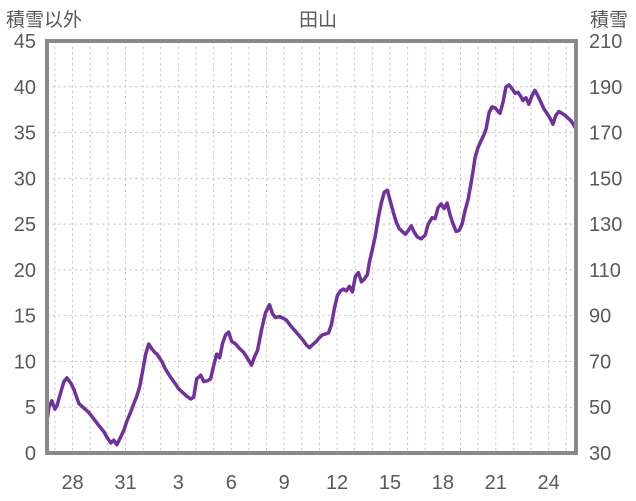 The height and width of the screenshot is (501, 636). What do you see at coordinates (25, 88) in the screenshot?
I see `left-tick-label: 40` at bounding box center [25, 88].